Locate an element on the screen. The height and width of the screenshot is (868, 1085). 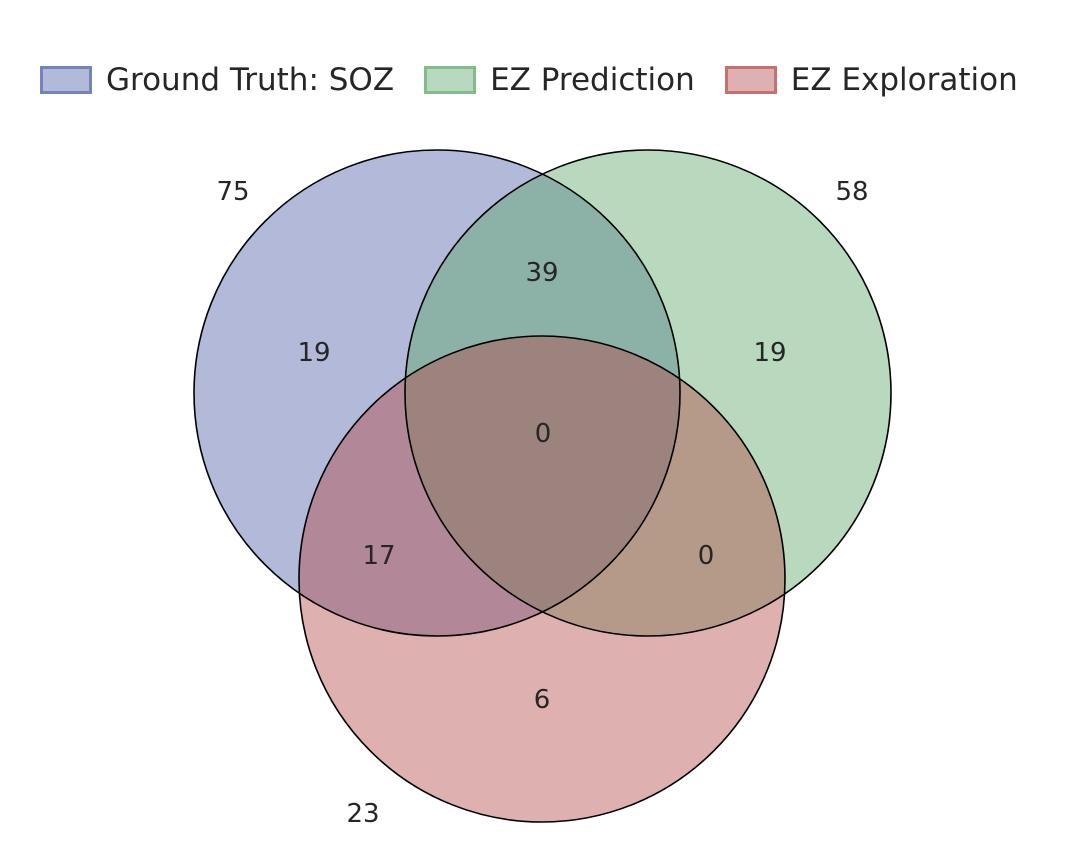
legend-label-prediction: EZ Prediction is located at coordinates (592, 80).